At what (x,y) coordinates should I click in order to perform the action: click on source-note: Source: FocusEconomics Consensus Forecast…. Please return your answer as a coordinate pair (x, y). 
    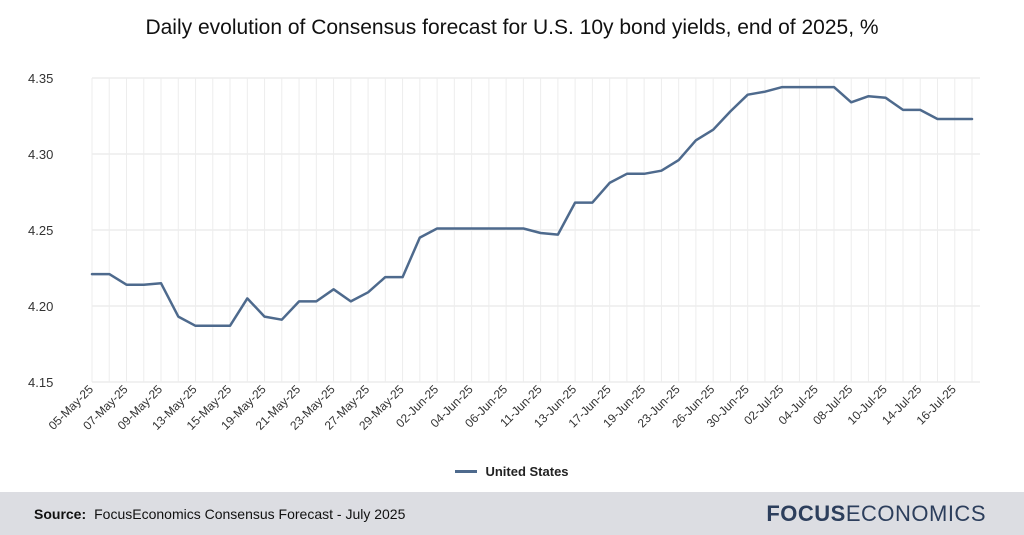
    Looking at the image, I should click on (219, 514).